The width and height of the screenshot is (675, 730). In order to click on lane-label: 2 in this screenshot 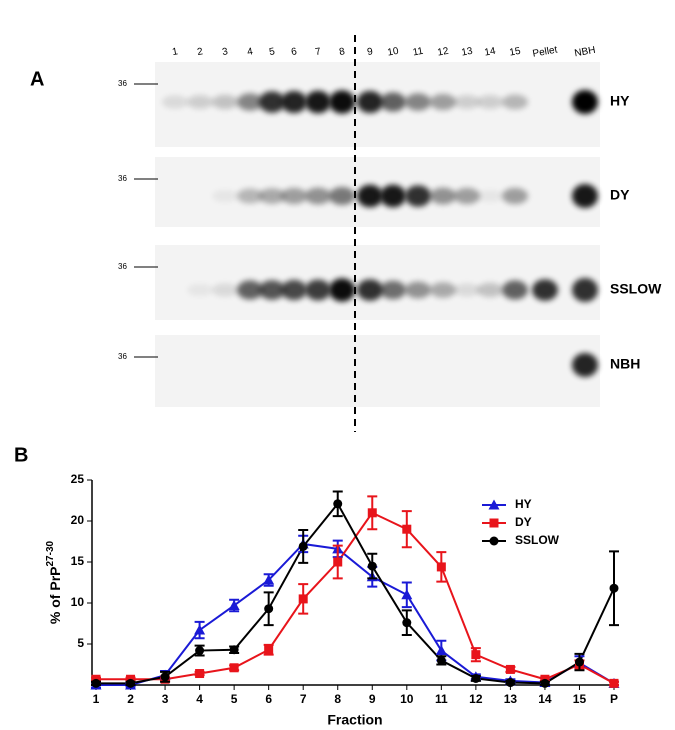, I will do `click(200, 52)`.